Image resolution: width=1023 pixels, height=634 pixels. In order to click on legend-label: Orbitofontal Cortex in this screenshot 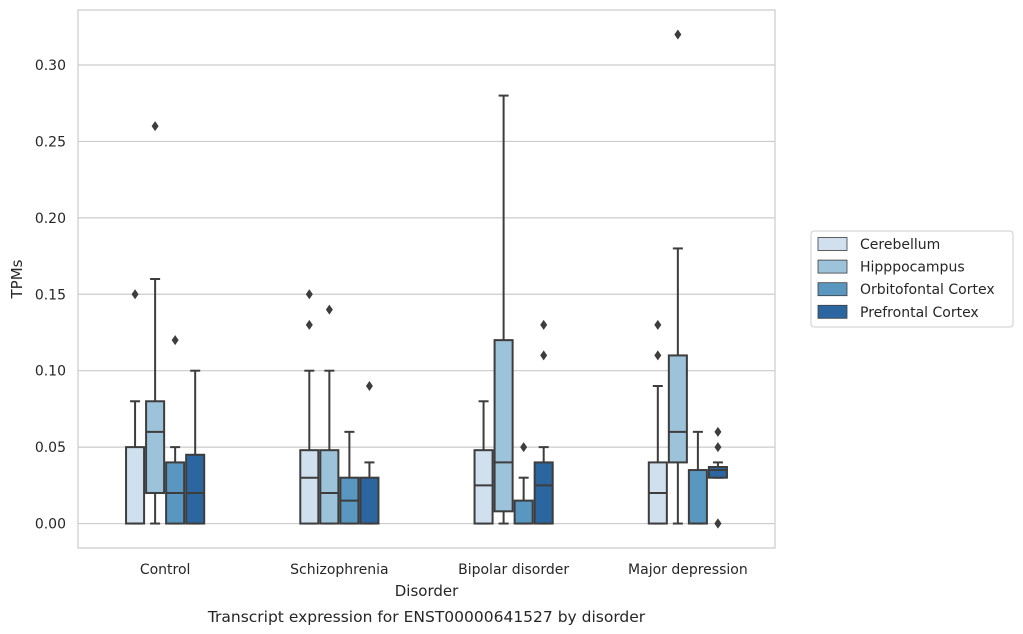, I will do `click(927, 290)`.